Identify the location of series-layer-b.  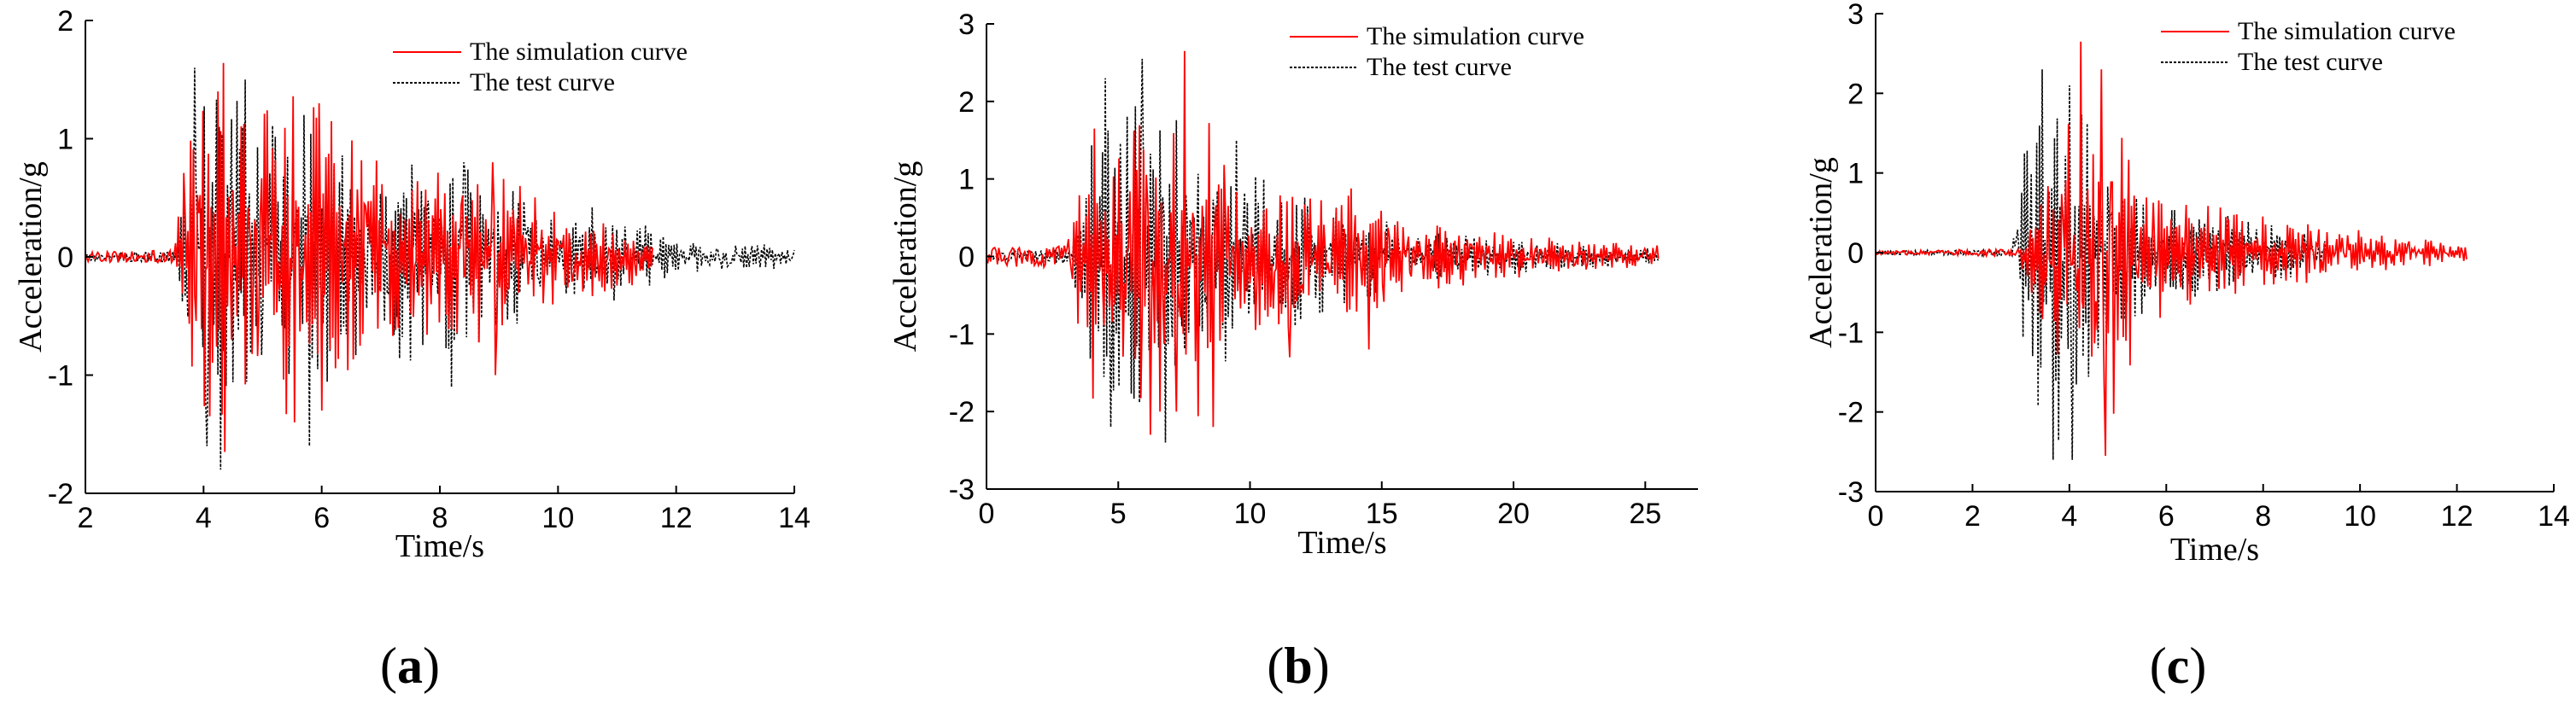
(1323, 246).